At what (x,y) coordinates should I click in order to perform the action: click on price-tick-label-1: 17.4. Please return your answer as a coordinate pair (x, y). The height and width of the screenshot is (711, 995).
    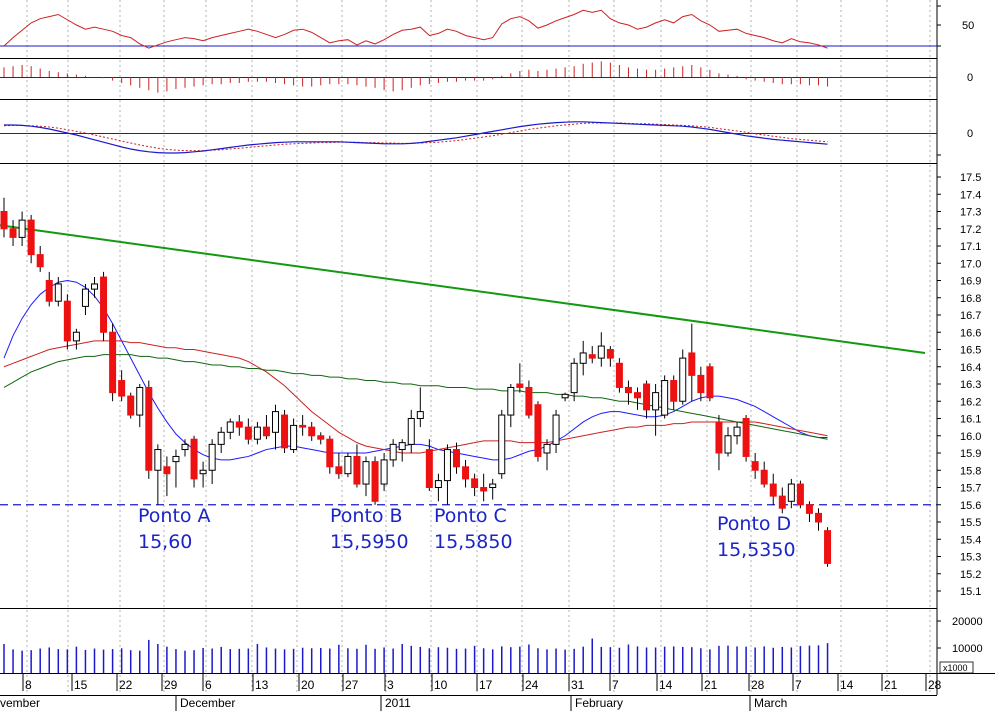
    Looking at the image, I should click on (970, 195).